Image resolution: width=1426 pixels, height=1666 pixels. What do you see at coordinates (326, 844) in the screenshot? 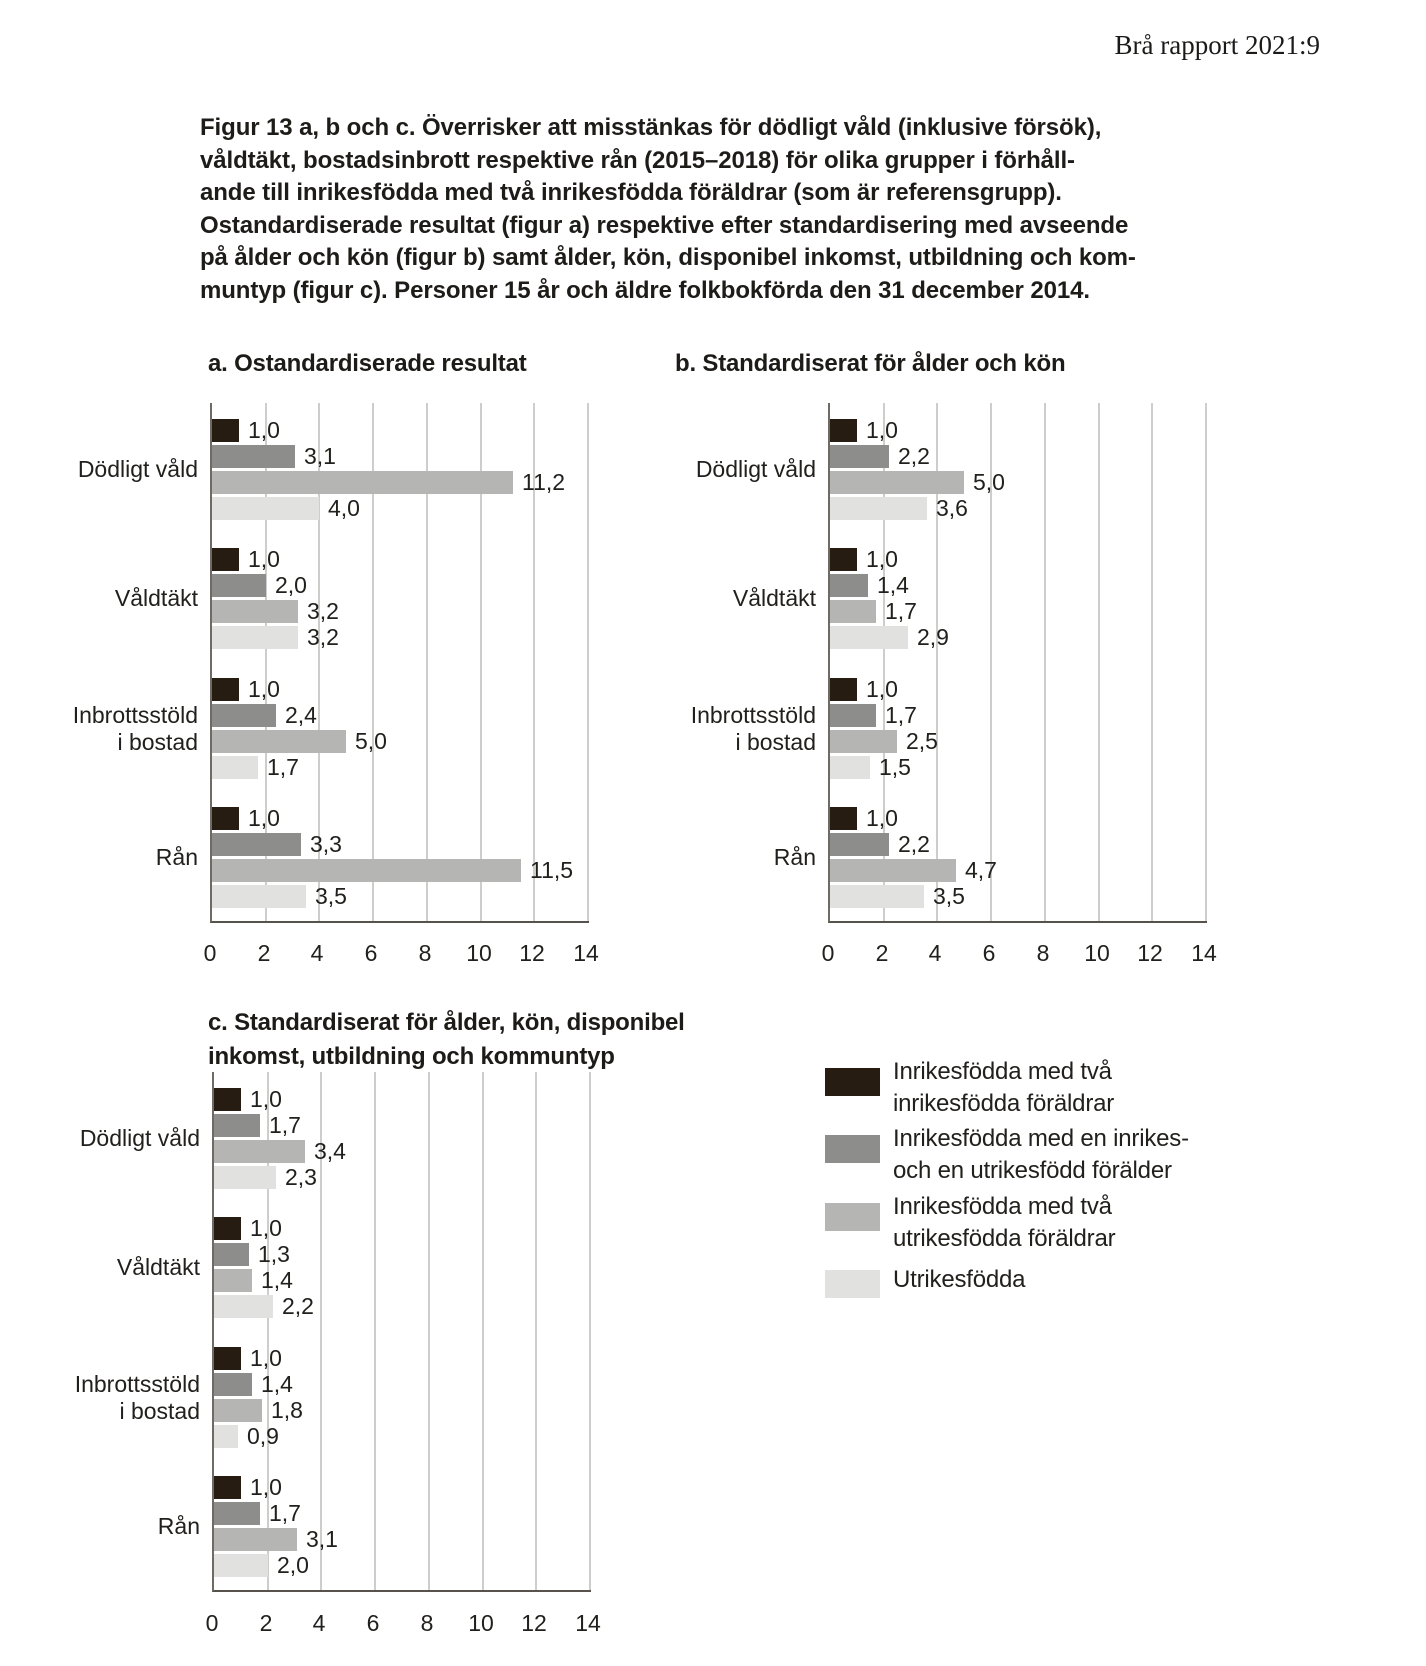
I see `bar-value-label: 3,3` at bounding box center [326, 844].